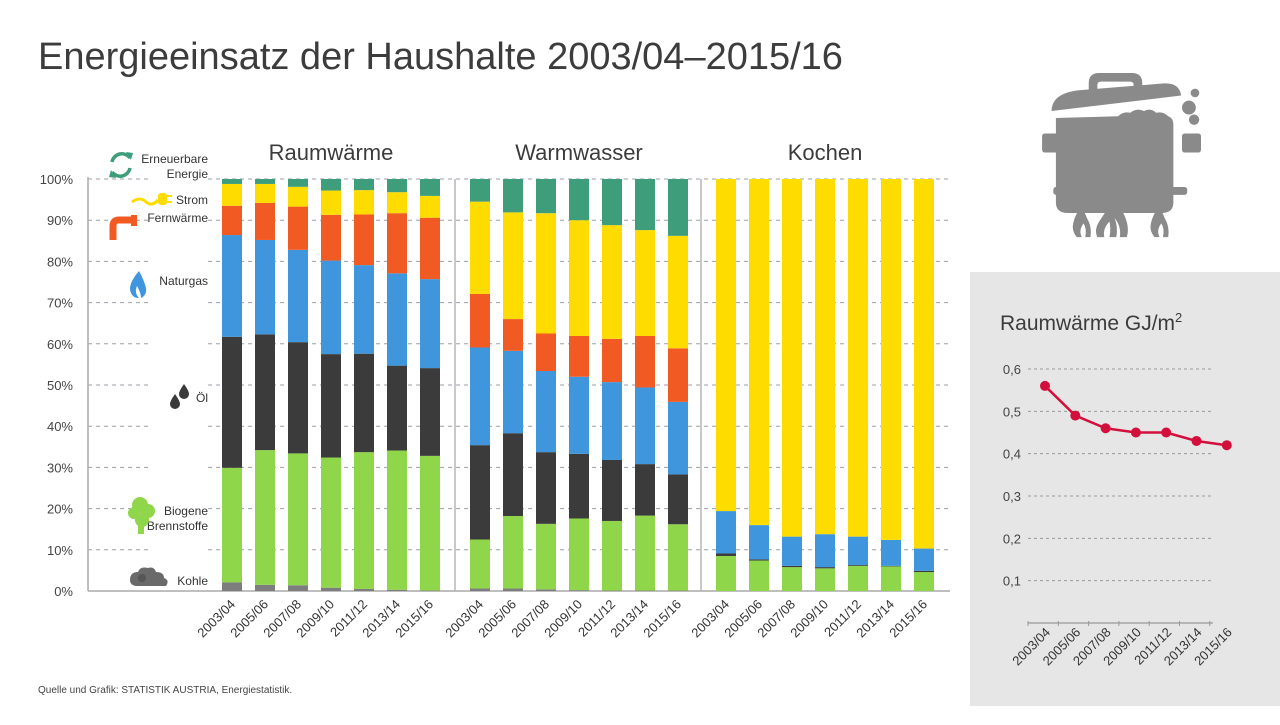  I want to click on inset-y-tick-label: 0,2, so click(1012, 538).